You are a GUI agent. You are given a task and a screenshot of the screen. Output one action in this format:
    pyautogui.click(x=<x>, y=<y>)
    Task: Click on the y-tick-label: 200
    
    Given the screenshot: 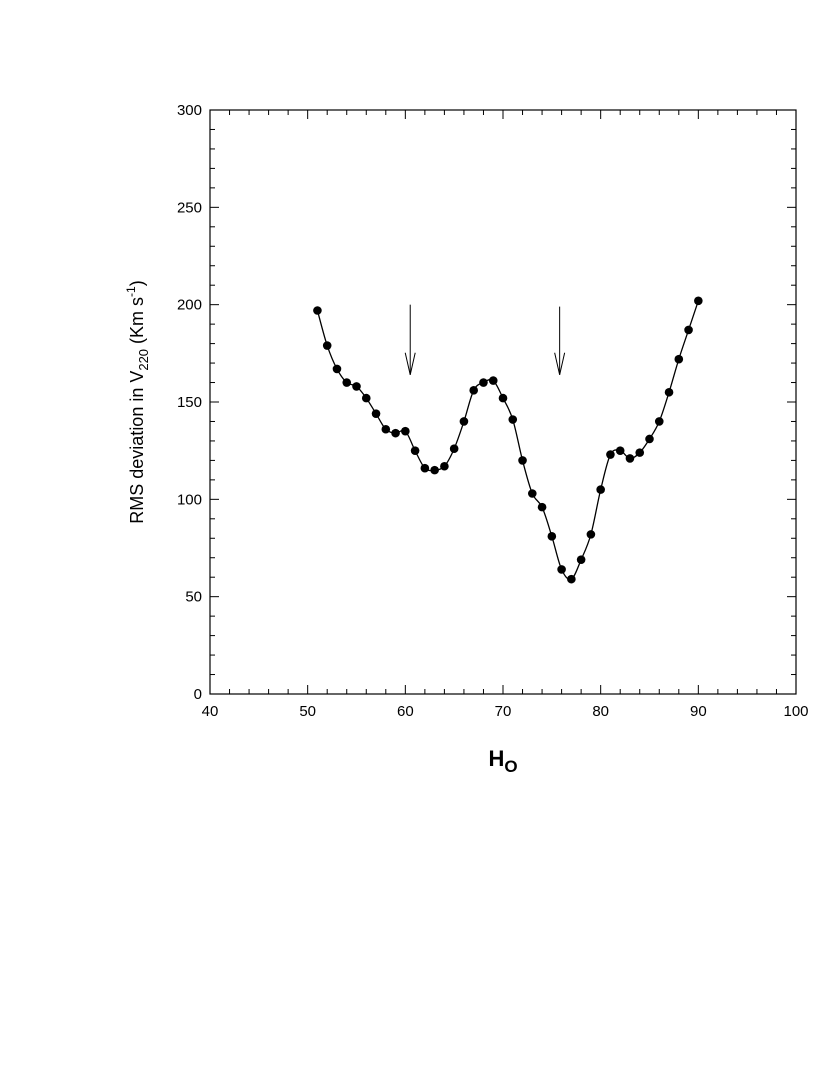 What is the action you would take?
    pyautogui.click(x=189, y=305)
    